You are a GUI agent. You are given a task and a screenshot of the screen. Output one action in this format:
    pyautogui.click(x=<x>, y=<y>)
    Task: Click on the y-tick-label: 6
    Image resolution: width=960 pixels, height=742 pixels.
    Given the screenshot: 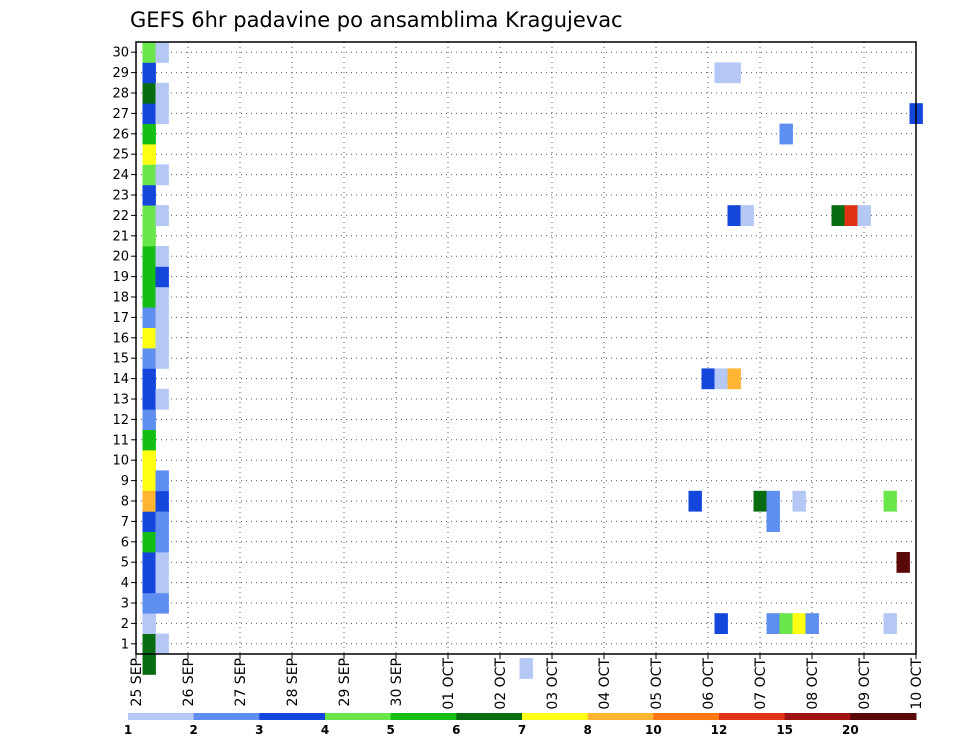 What is the action you would take?
    pyautogui.click(x=125, y=542)
    